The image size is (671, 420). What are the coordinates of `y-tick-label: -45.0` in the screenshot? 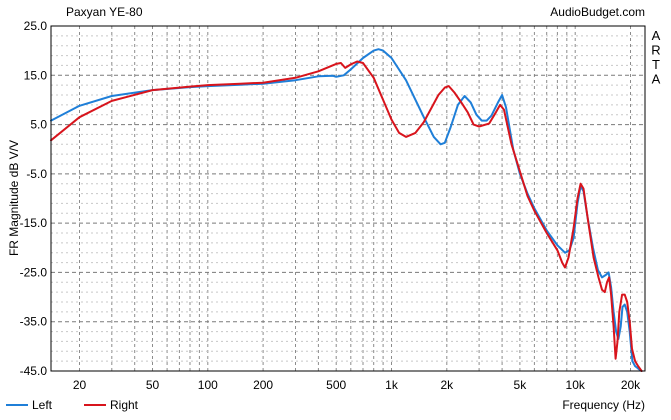 It's located at (34, 371).